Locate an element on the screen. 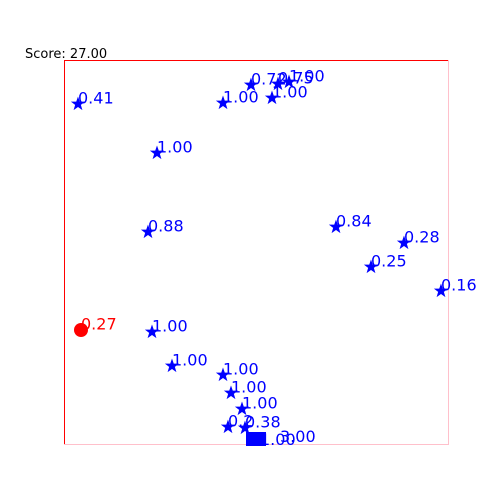 The height and width of the screenshot is (500, 500). player-value-label: 0.27 is located at coordinates (99, 324).